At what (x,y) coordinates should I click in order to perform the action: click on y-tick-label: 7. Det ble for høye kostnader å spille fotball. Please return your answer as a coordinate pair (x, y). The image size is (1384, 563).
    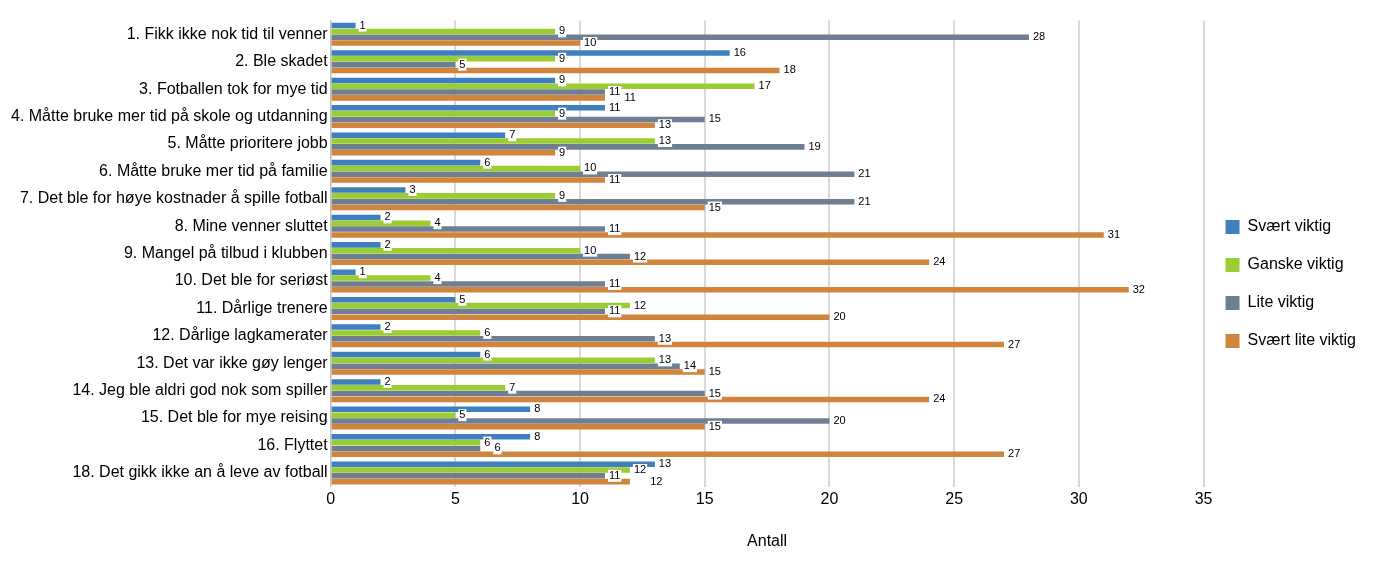
    Looking at the image, I should click on (173, 198).